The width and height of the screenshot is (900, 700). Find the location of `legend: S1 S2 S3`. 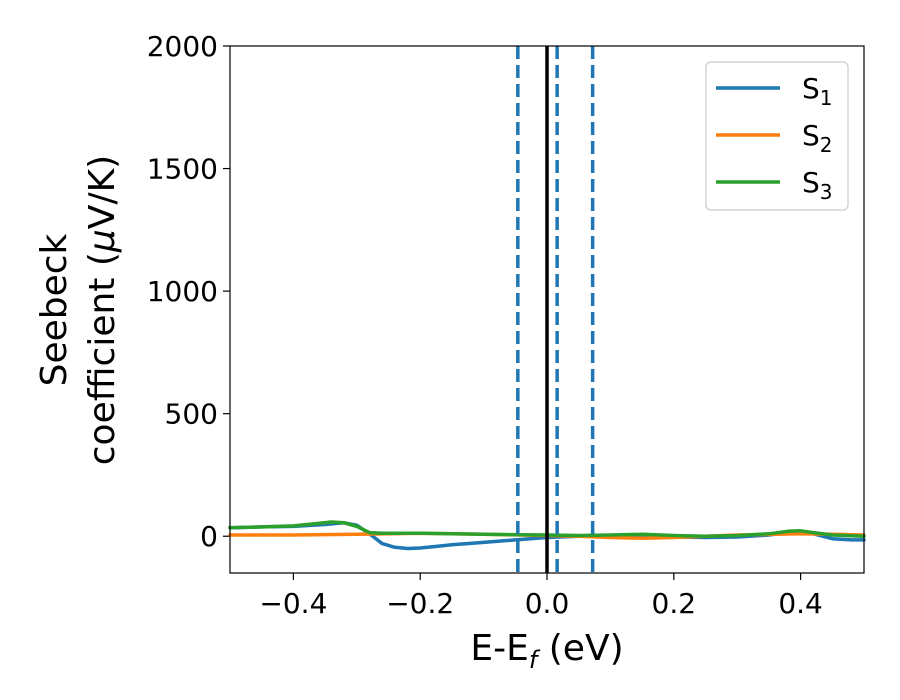

legend: S1 S2 S3 is located at coordinates (777, 136).